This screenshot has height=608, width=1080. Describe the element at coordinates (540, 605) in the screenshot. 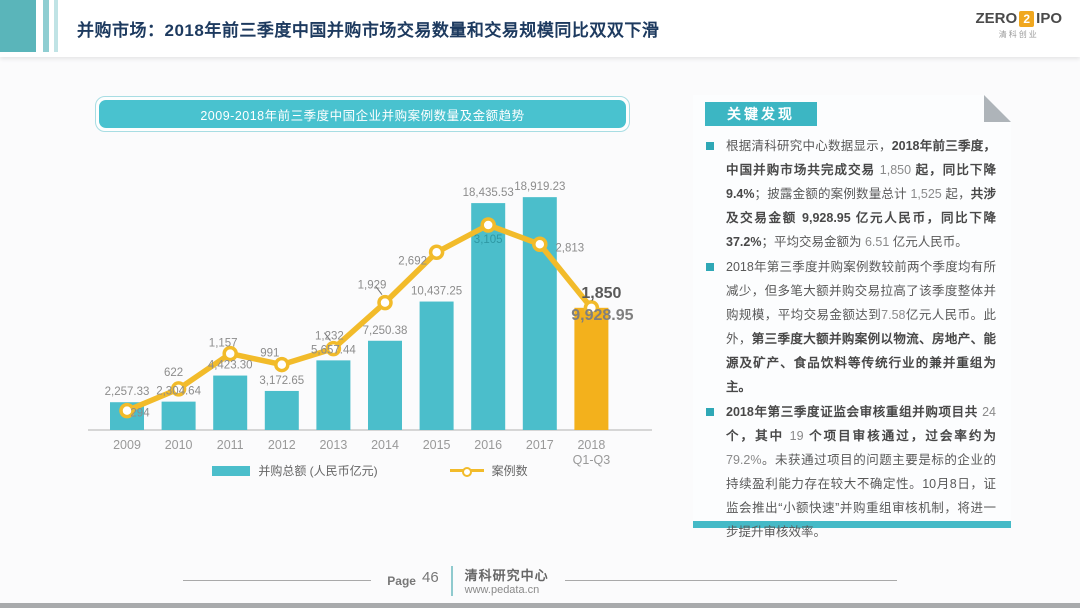

I see `bottom-edge-strip` at that location.